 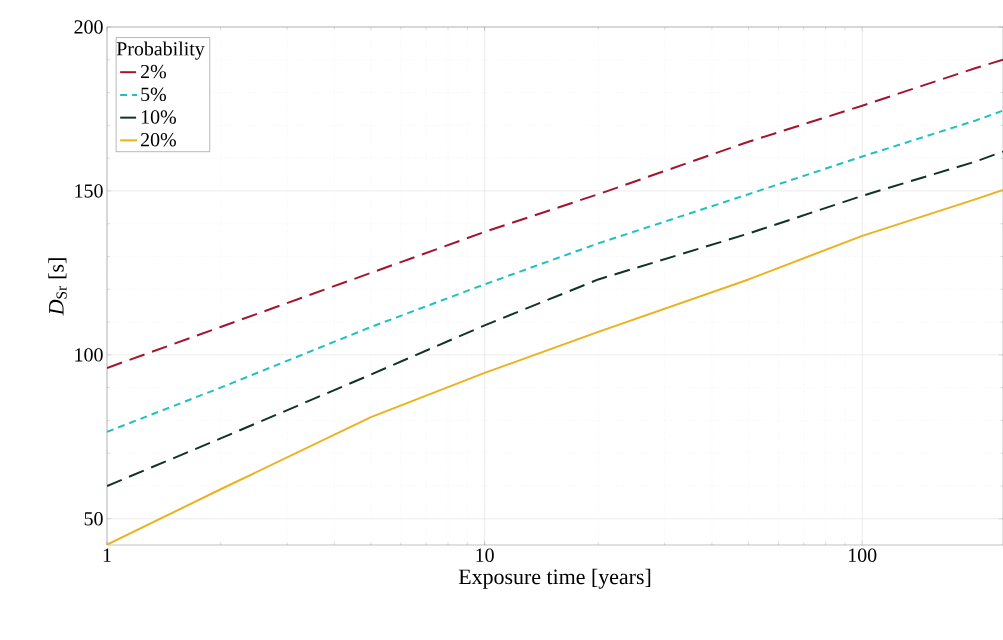 What do you see at coordinates (88, 27) in the screenshot?
I see `y-tick-label: 200` at bounding box center [88, 27].